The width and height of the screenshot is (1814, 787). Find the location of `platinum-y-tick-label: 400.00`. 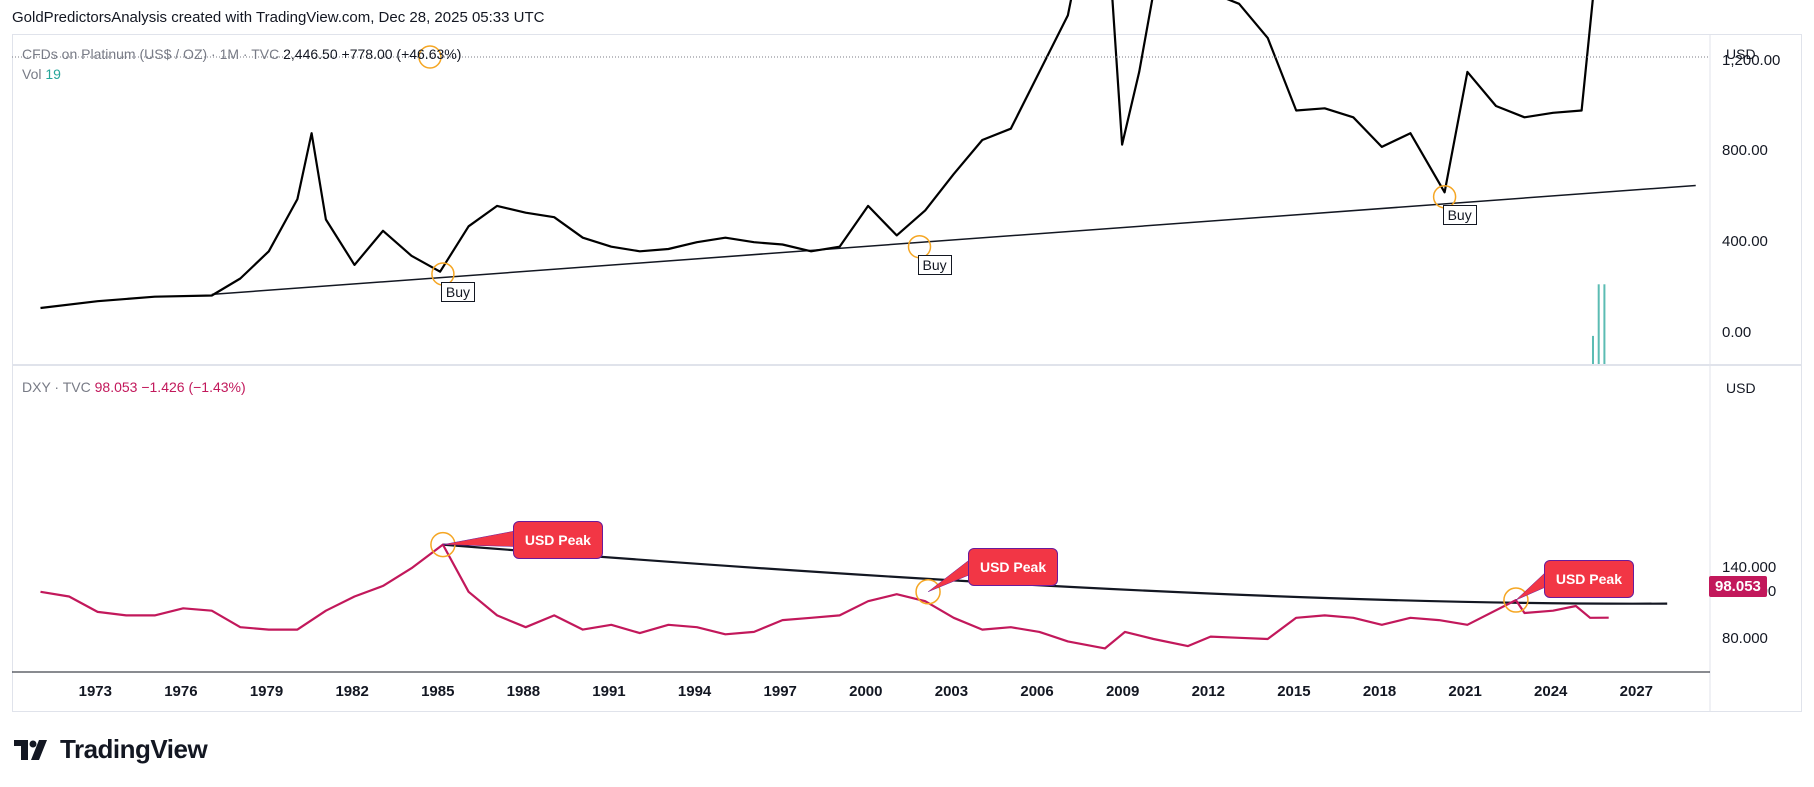

platinum-y-tick-label: 400.00 is located at coordinates (1745, 242).